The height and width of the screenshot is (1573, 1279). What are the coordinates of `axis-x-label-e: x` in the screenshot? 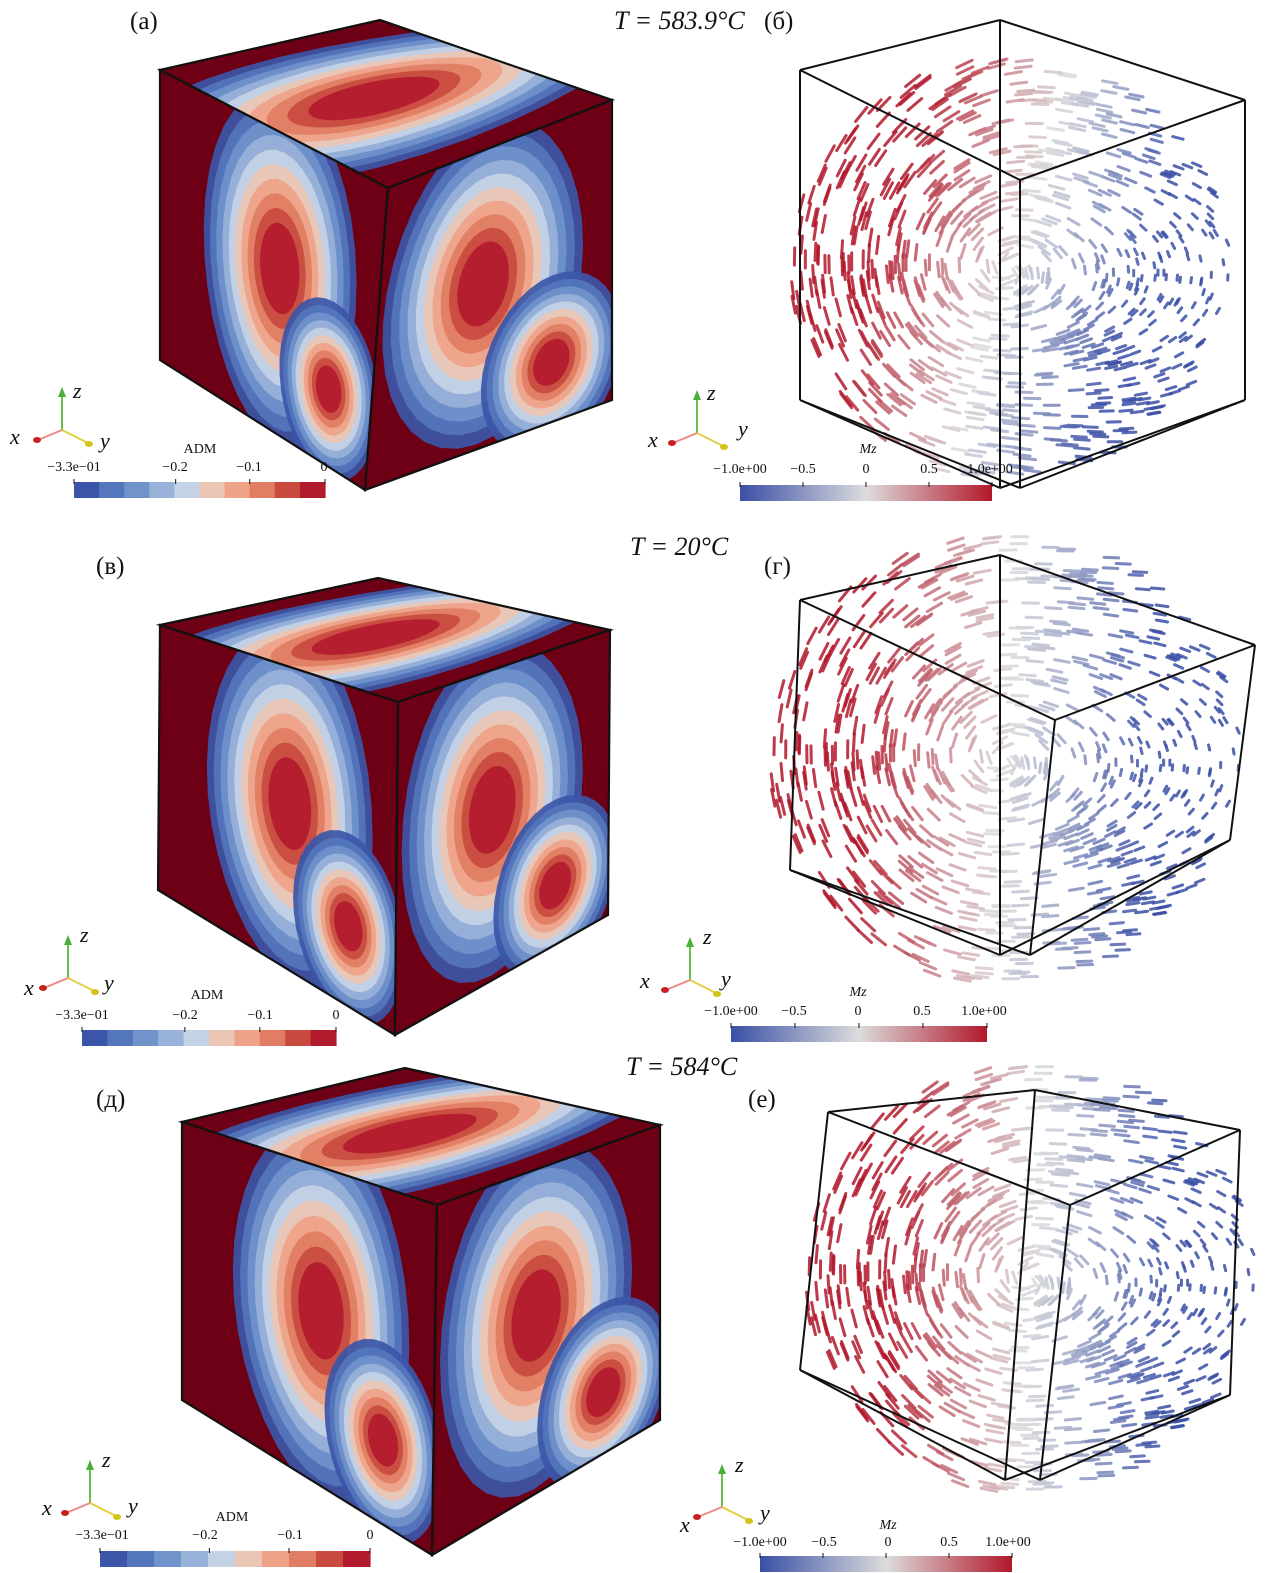 It's located at (685, 1524).